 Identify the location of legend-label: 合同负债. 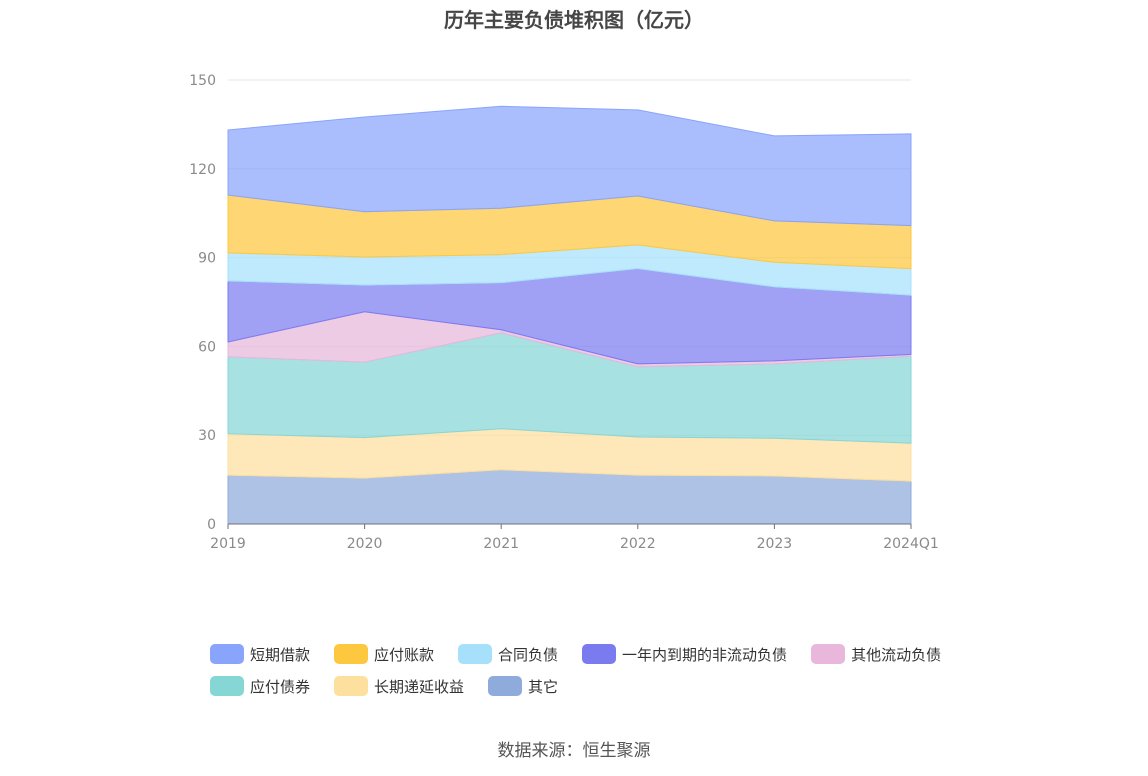
(528, 654).